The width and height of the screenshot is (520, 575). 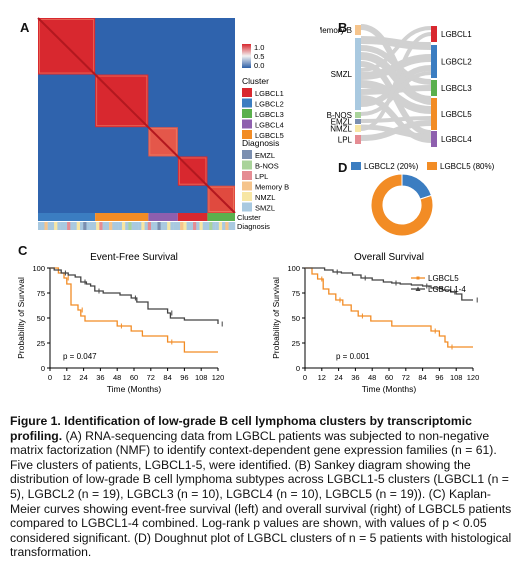 What do you see at coordinates (272, 187) in the screenshot?
I see `diagnosis-legend-label: Memory B` at bounding box center [272, 187].